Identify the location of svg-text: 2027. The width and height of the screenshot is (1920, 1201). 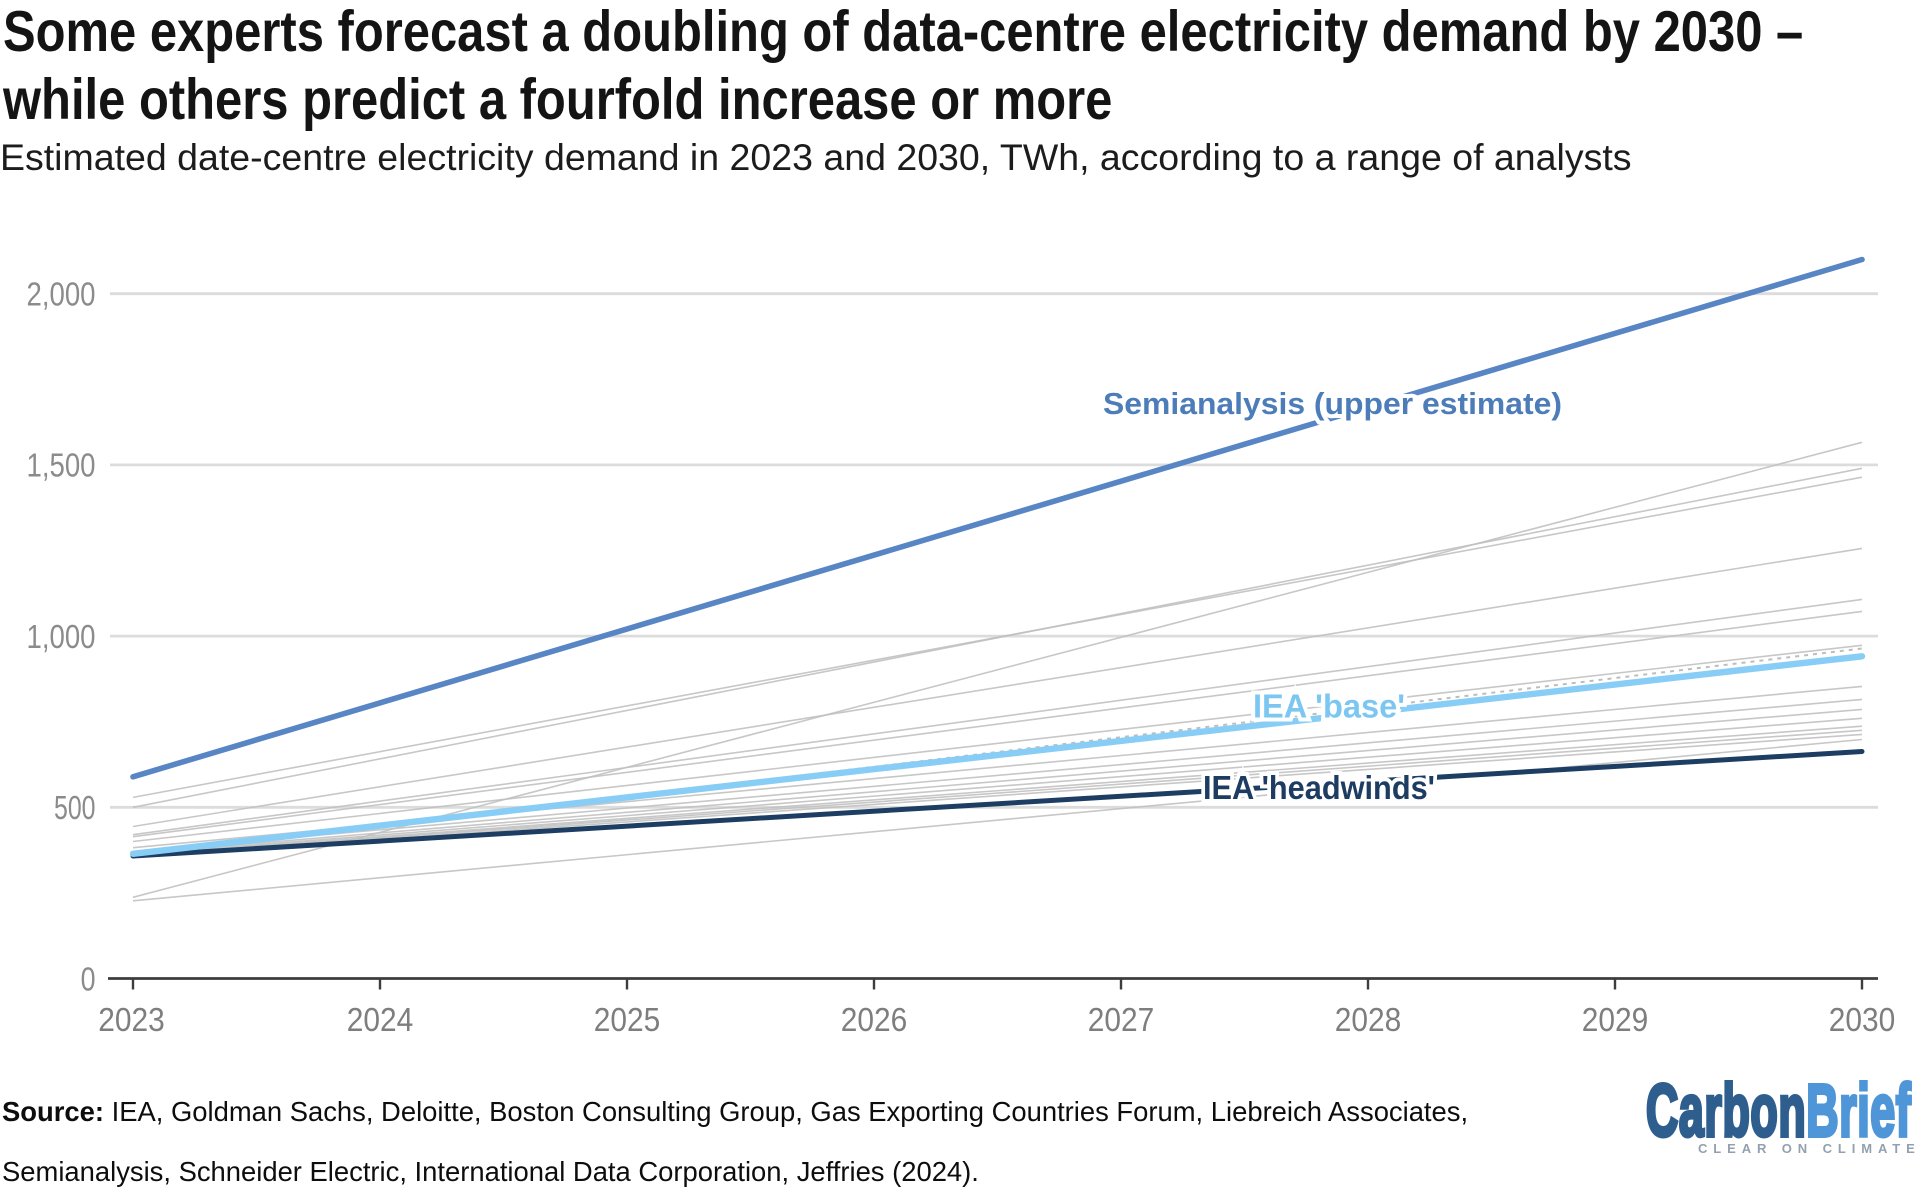
(1121, 1019).